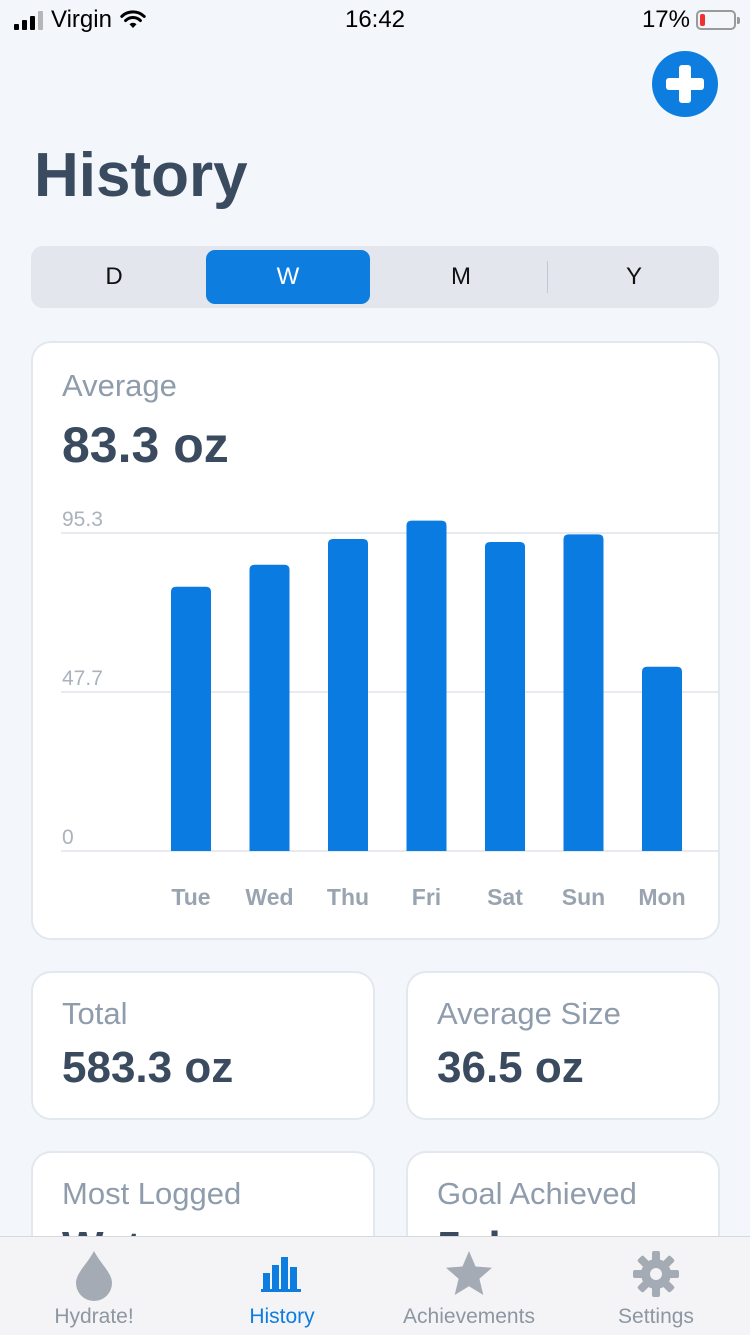  I want to click on segment-day: D, so click(114, 276).